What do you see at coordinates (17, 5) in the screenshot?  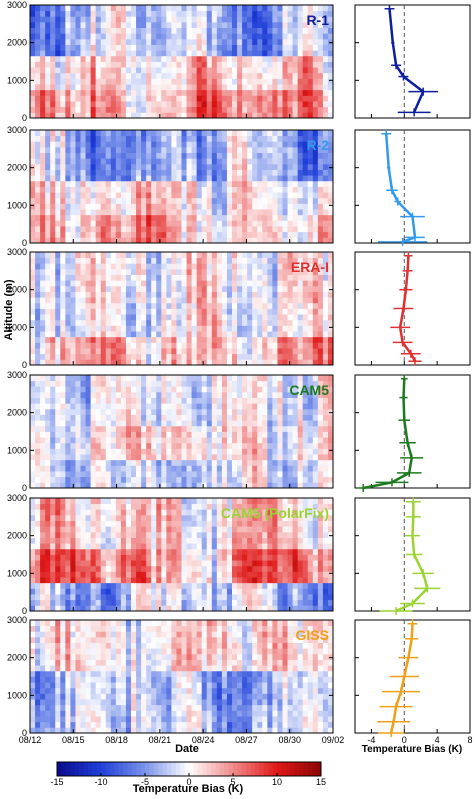 I see `y-tick-label: 3000` at bounding box center [17, 5].